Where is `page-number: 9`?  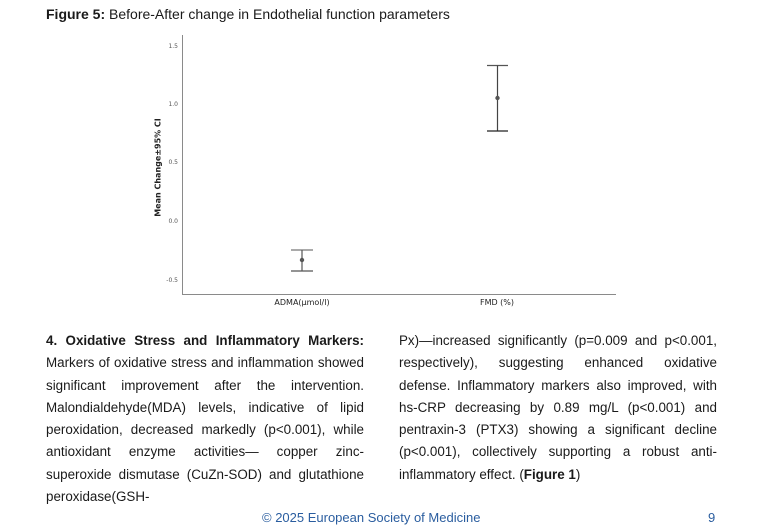 page-number: 9 is located at coordinates (712, 517).